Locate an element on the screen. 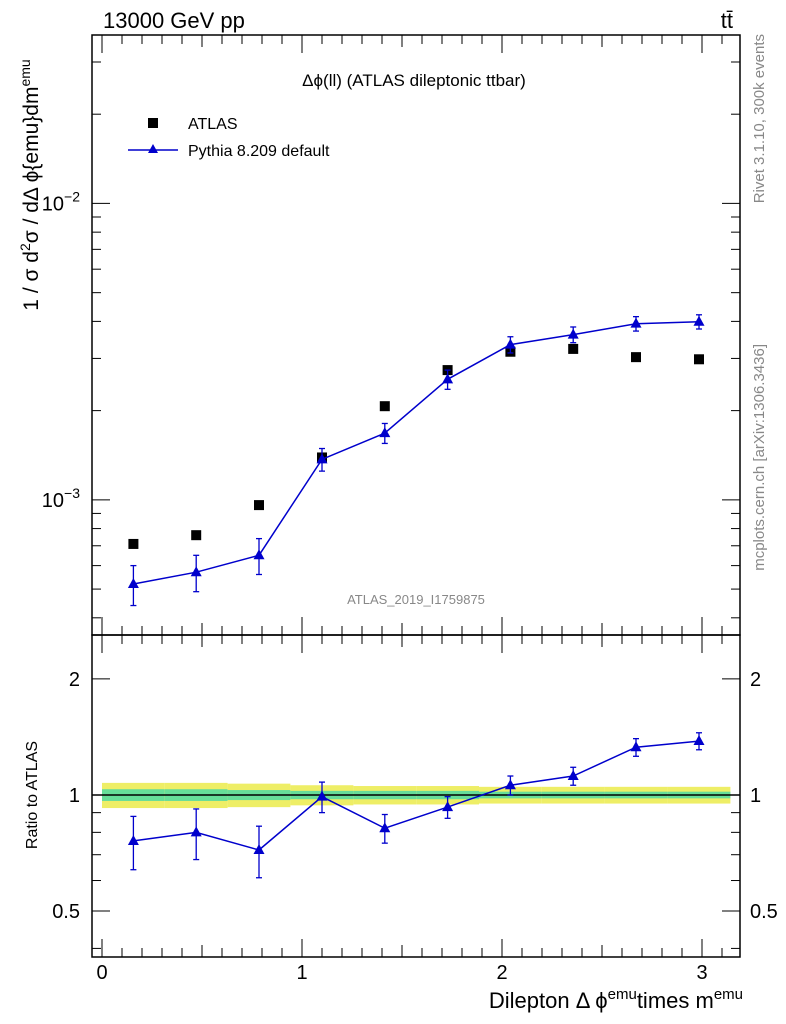 The height and width of the screenshot is (1024, 786). legend-label-pythia: Pythia 8.209 default is located at coordinates (259, 151).